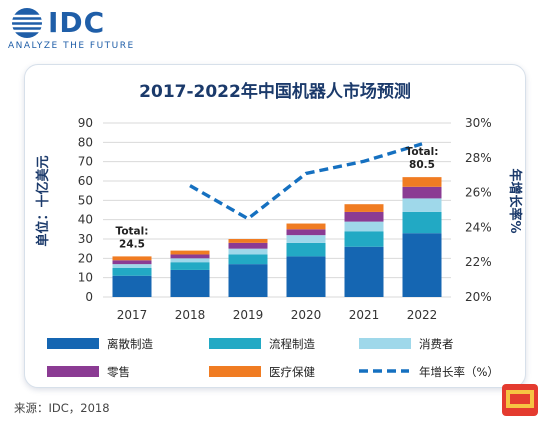 The width and height of the screenshot is (549, 424). I want to click on legend-label-discrete: 离散制造, so click(130, 344).